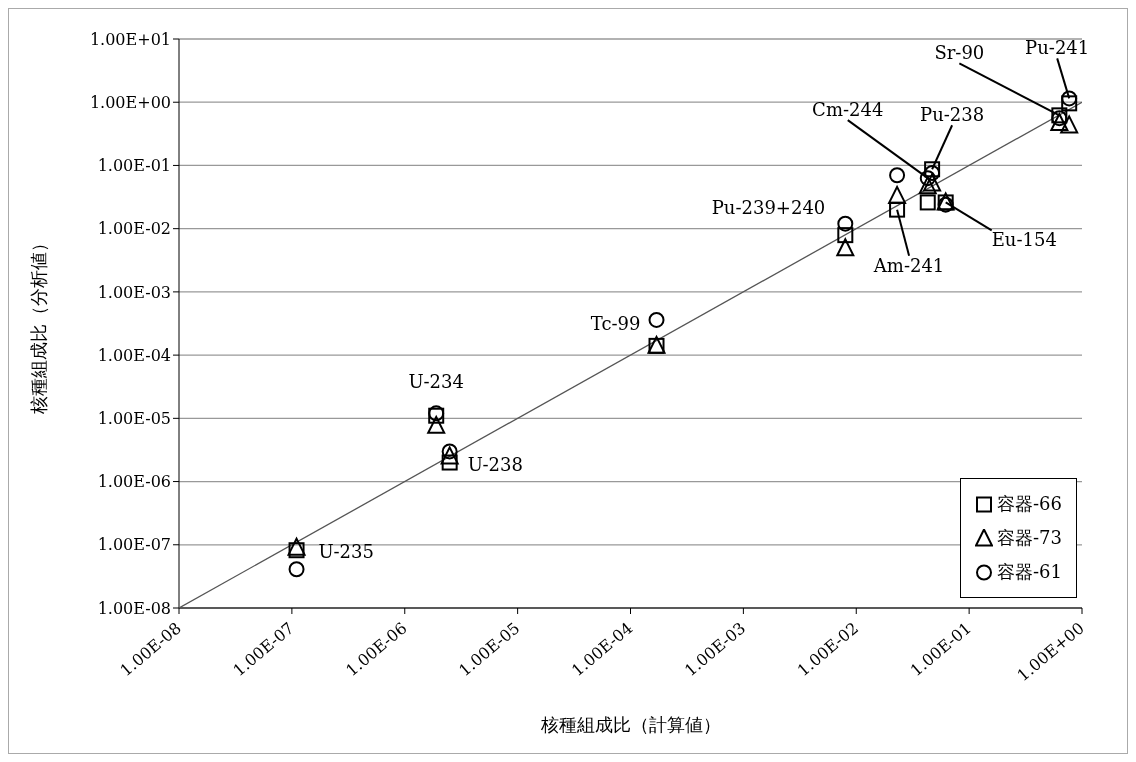  Describe the element at coordinates (130, 102) in the screenshot. I see `y-tick-label: 1.00E+00` at that location.